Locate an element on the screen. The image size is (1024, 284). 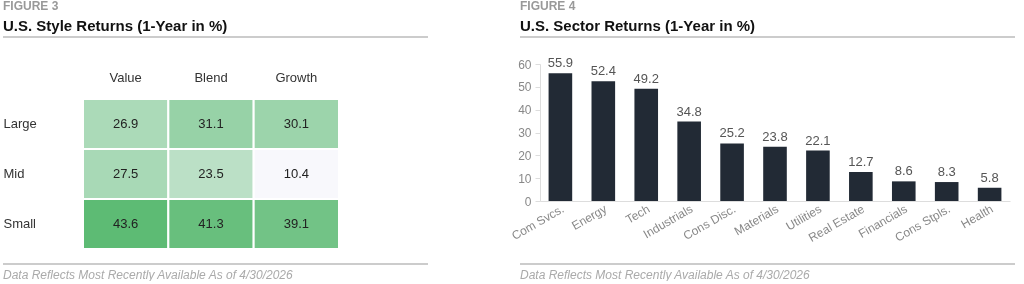
x-tick-label: Growth is located at coordinates (296, 77).